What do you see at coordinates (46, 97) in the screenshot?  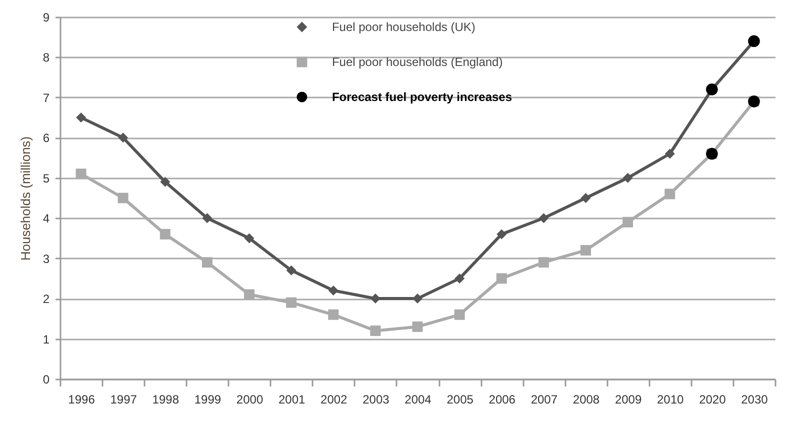 I see `y-tick-label: 7` at bounding box center [46, 97].